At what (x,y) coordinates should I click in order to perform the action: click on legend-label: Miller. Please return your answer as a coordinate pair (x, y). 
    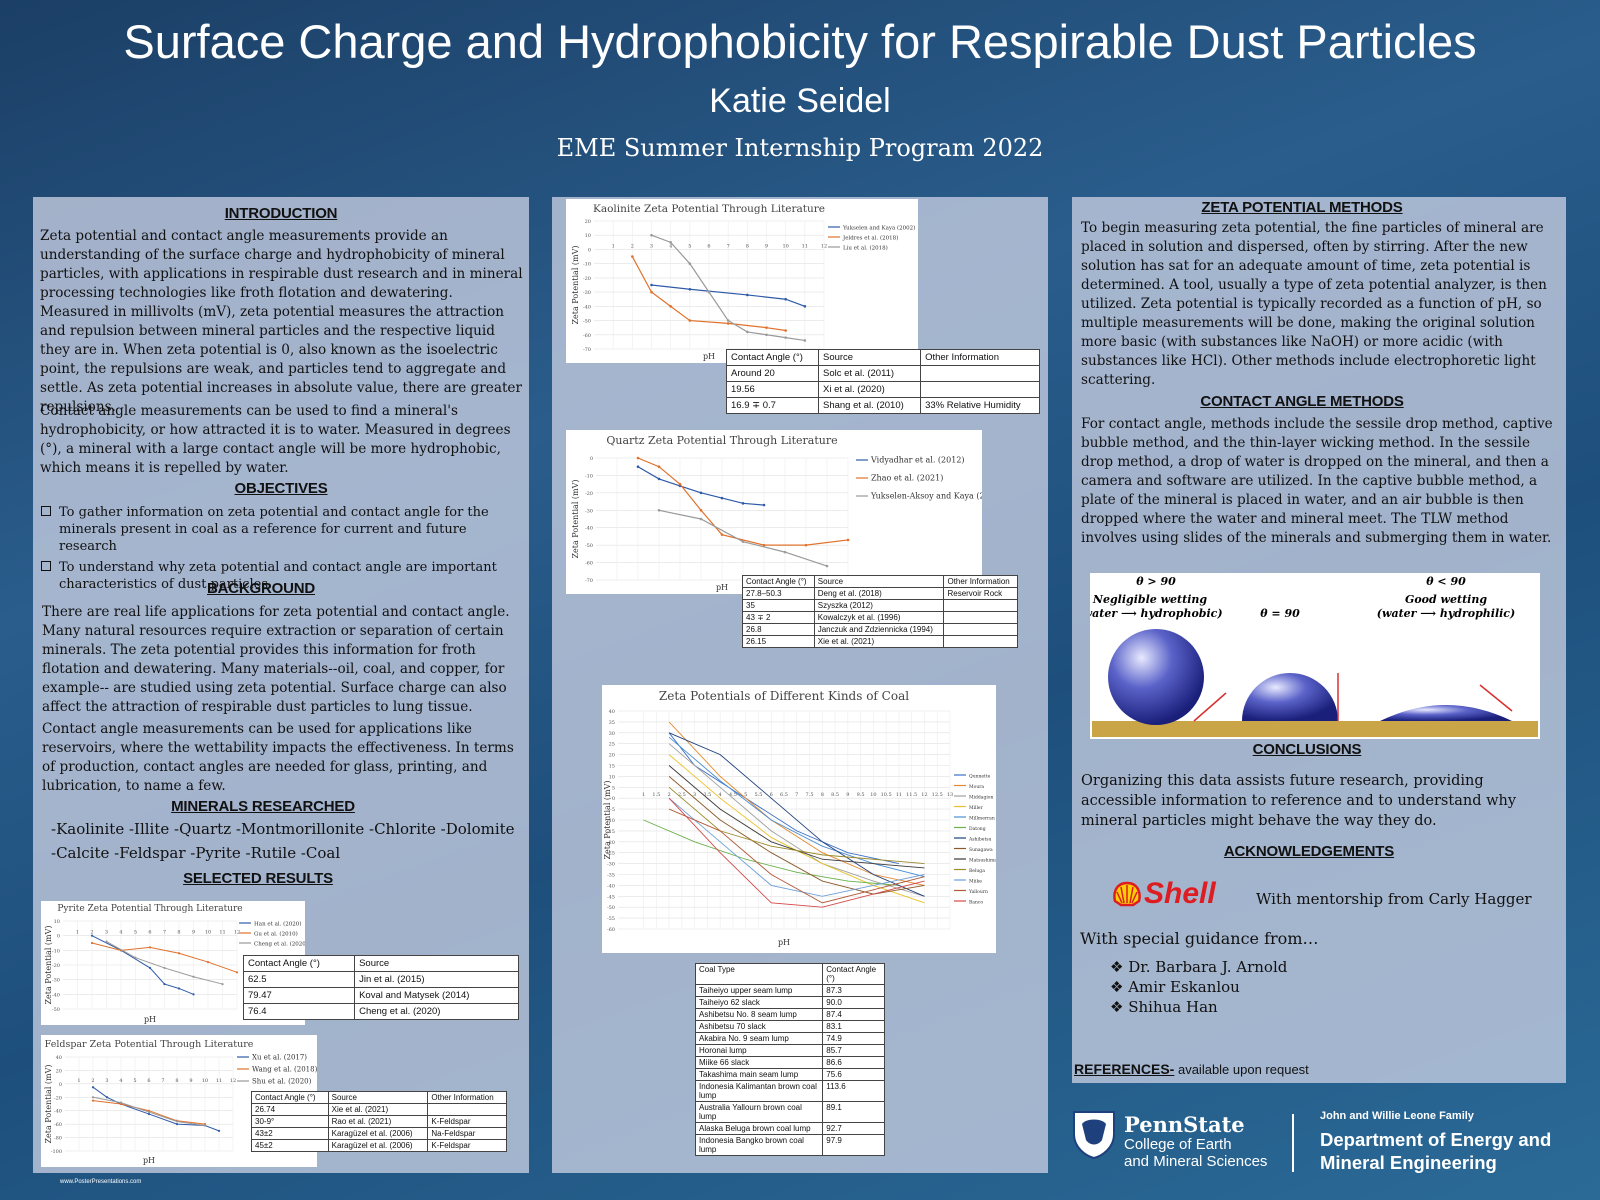
    Looking at the image, I should click on (976, 808).